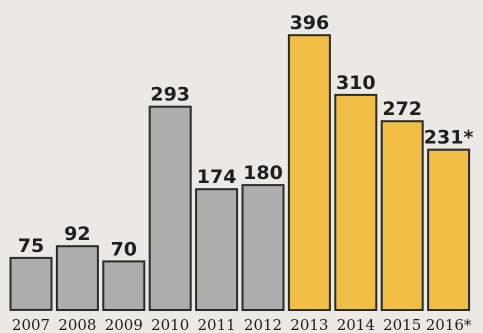  Describe the element at coordinates (356, 202) in the screenshot. I see `bar-2014` at that location.